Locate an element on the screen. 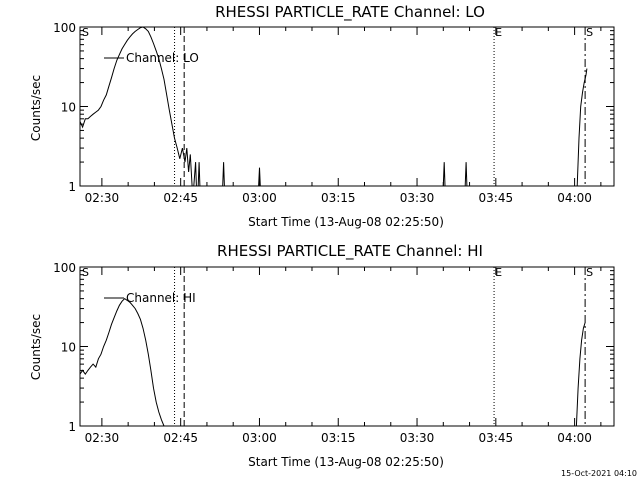 This screenshot has width=640, height=485. chart-title: RHESSI PARTICLE_RATE Channel: HI is located at coordinates (350, 251).